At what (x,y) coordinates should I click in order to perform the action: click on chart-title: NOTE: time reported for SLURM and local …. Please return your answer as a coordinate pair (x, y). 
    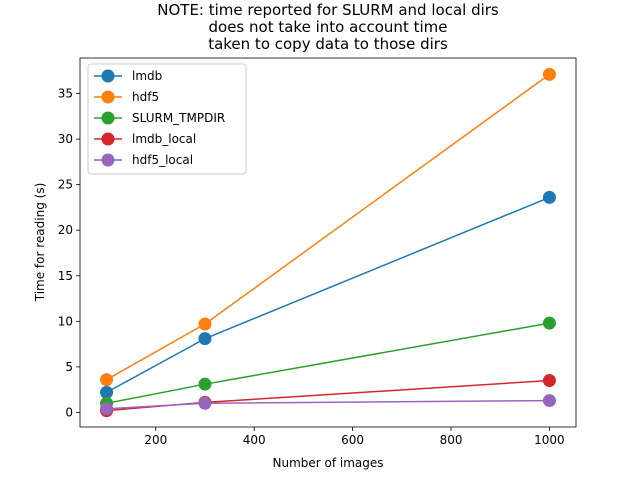
    Looking at the image, I should click on (328, 27).